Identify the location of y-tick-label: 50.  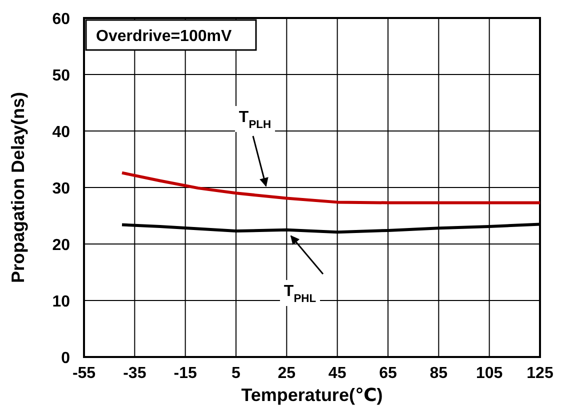
(61, 76).